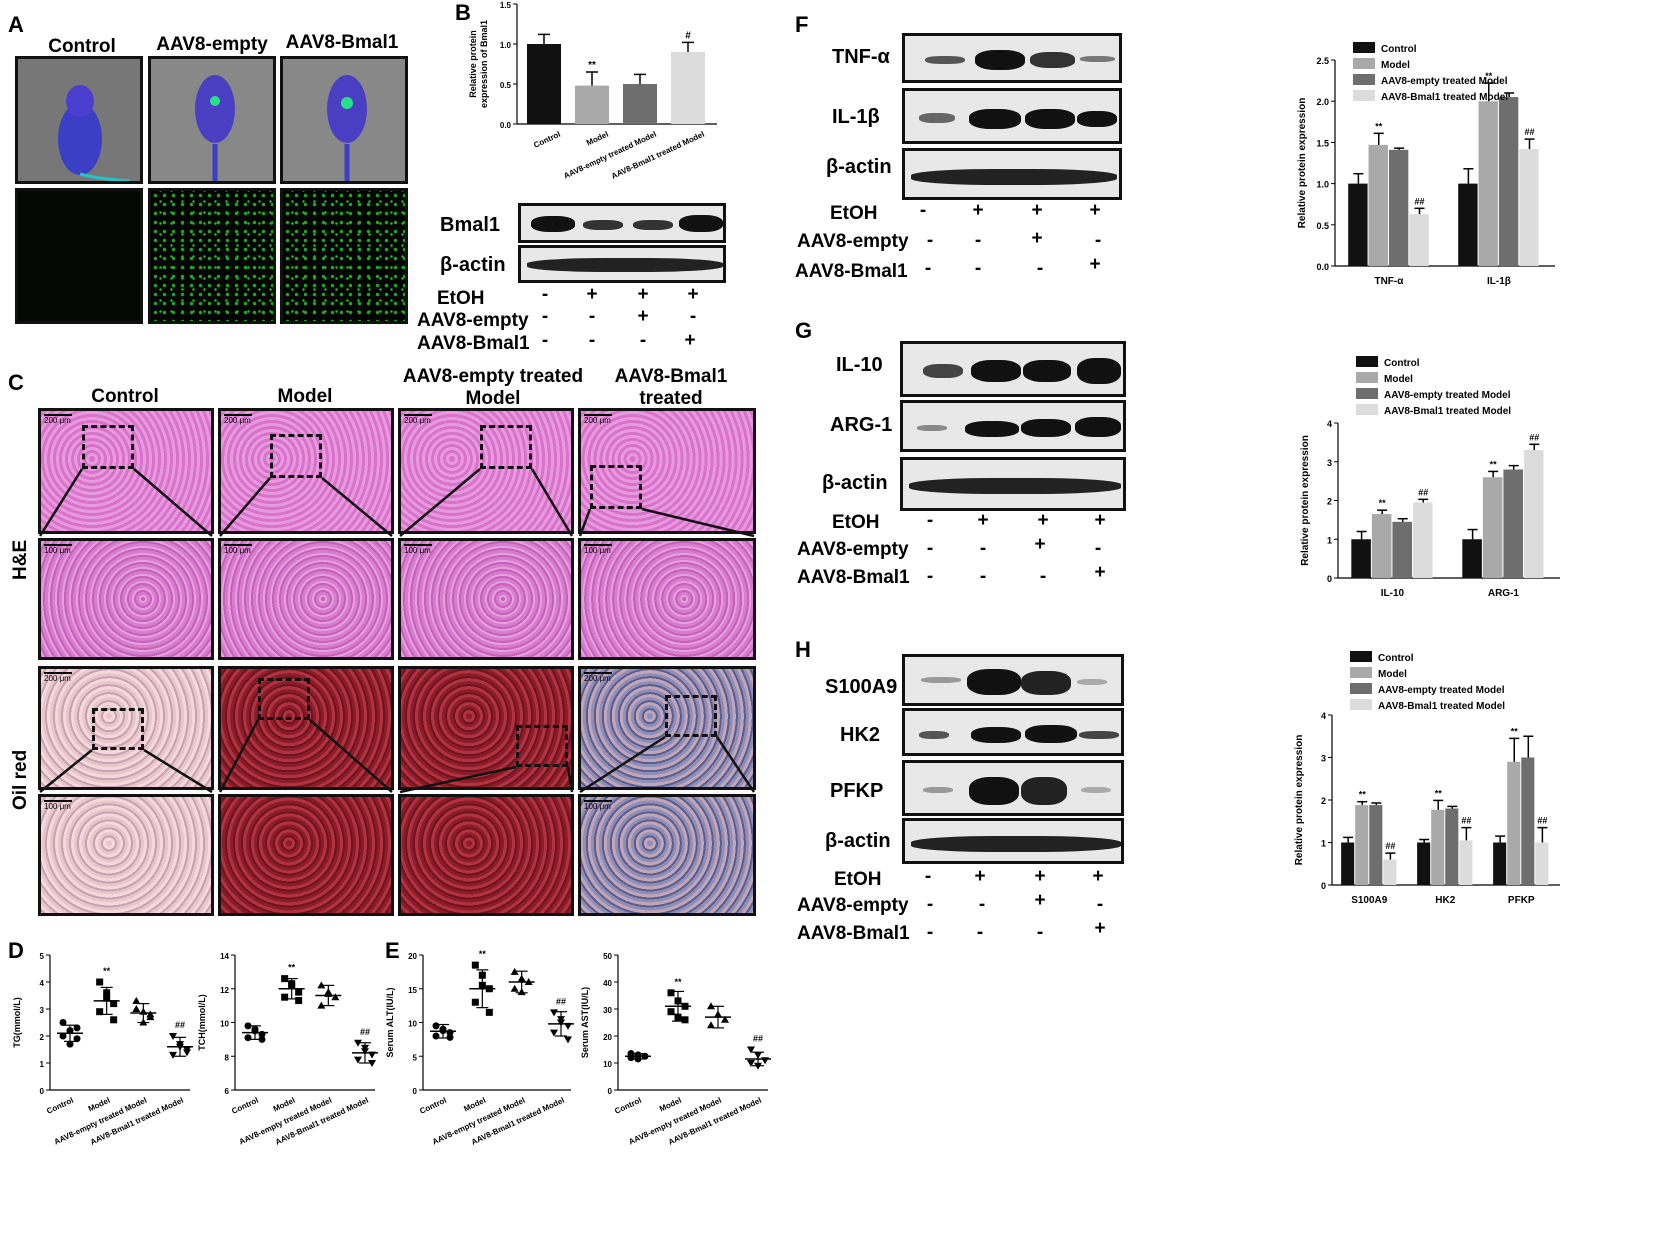  What do you see at coordinates (486, 599) in the screenshot?
I see `he-high-empty: 100 μm` at bounding box center [486, 599].